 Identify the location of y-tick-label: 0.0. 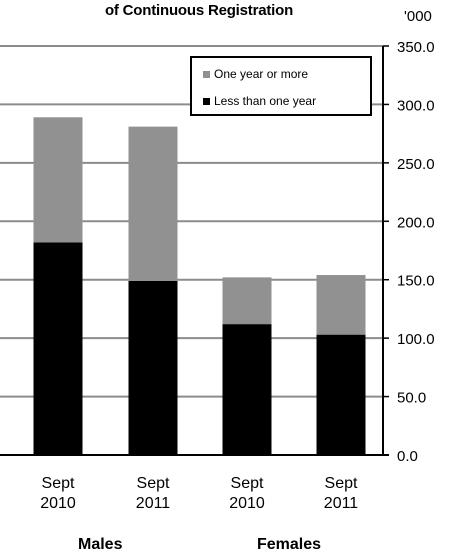
(407, 456).